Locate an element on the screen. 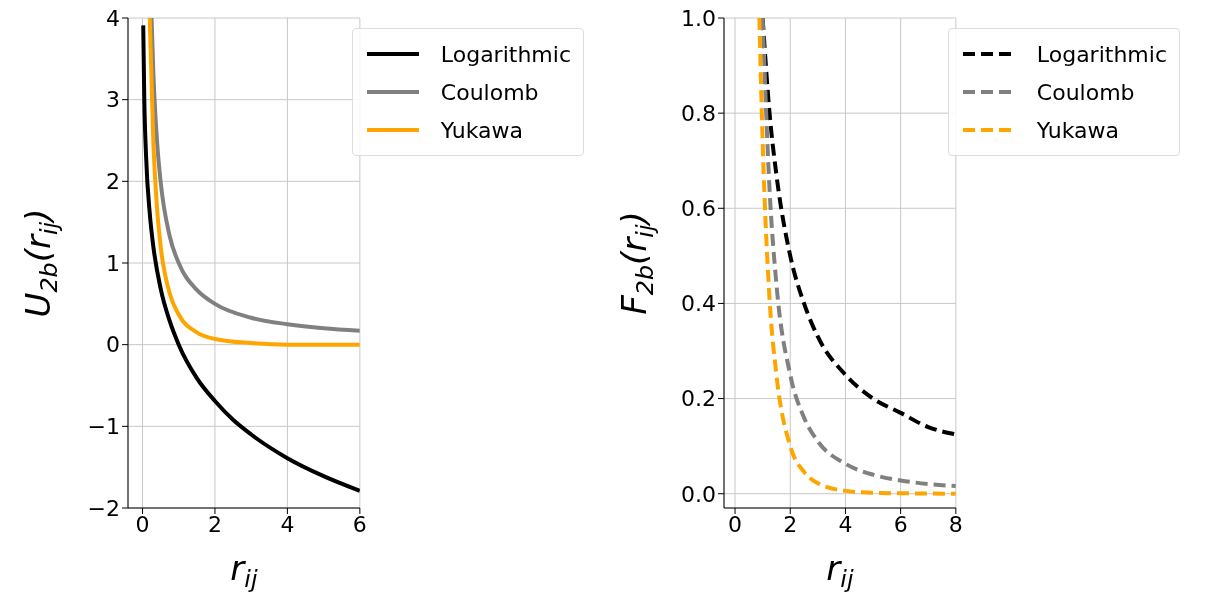 The width and height of the screenshot is (1212, 600). y-tick-label: 0.2 is located at coordinates (698, 399).